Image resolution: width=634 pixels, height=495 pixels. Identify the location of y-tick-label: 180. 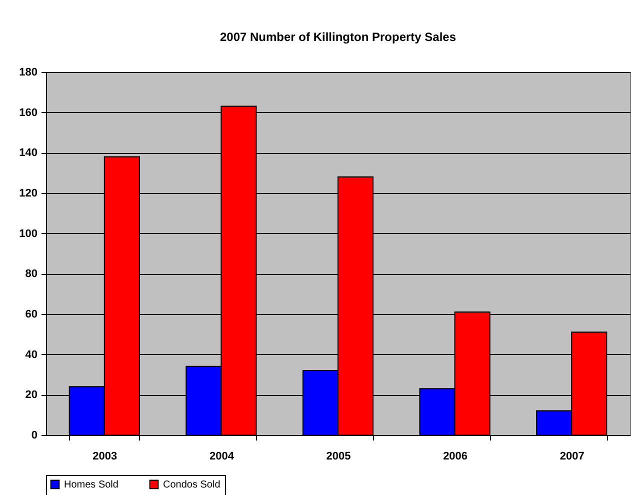
(28, 72).